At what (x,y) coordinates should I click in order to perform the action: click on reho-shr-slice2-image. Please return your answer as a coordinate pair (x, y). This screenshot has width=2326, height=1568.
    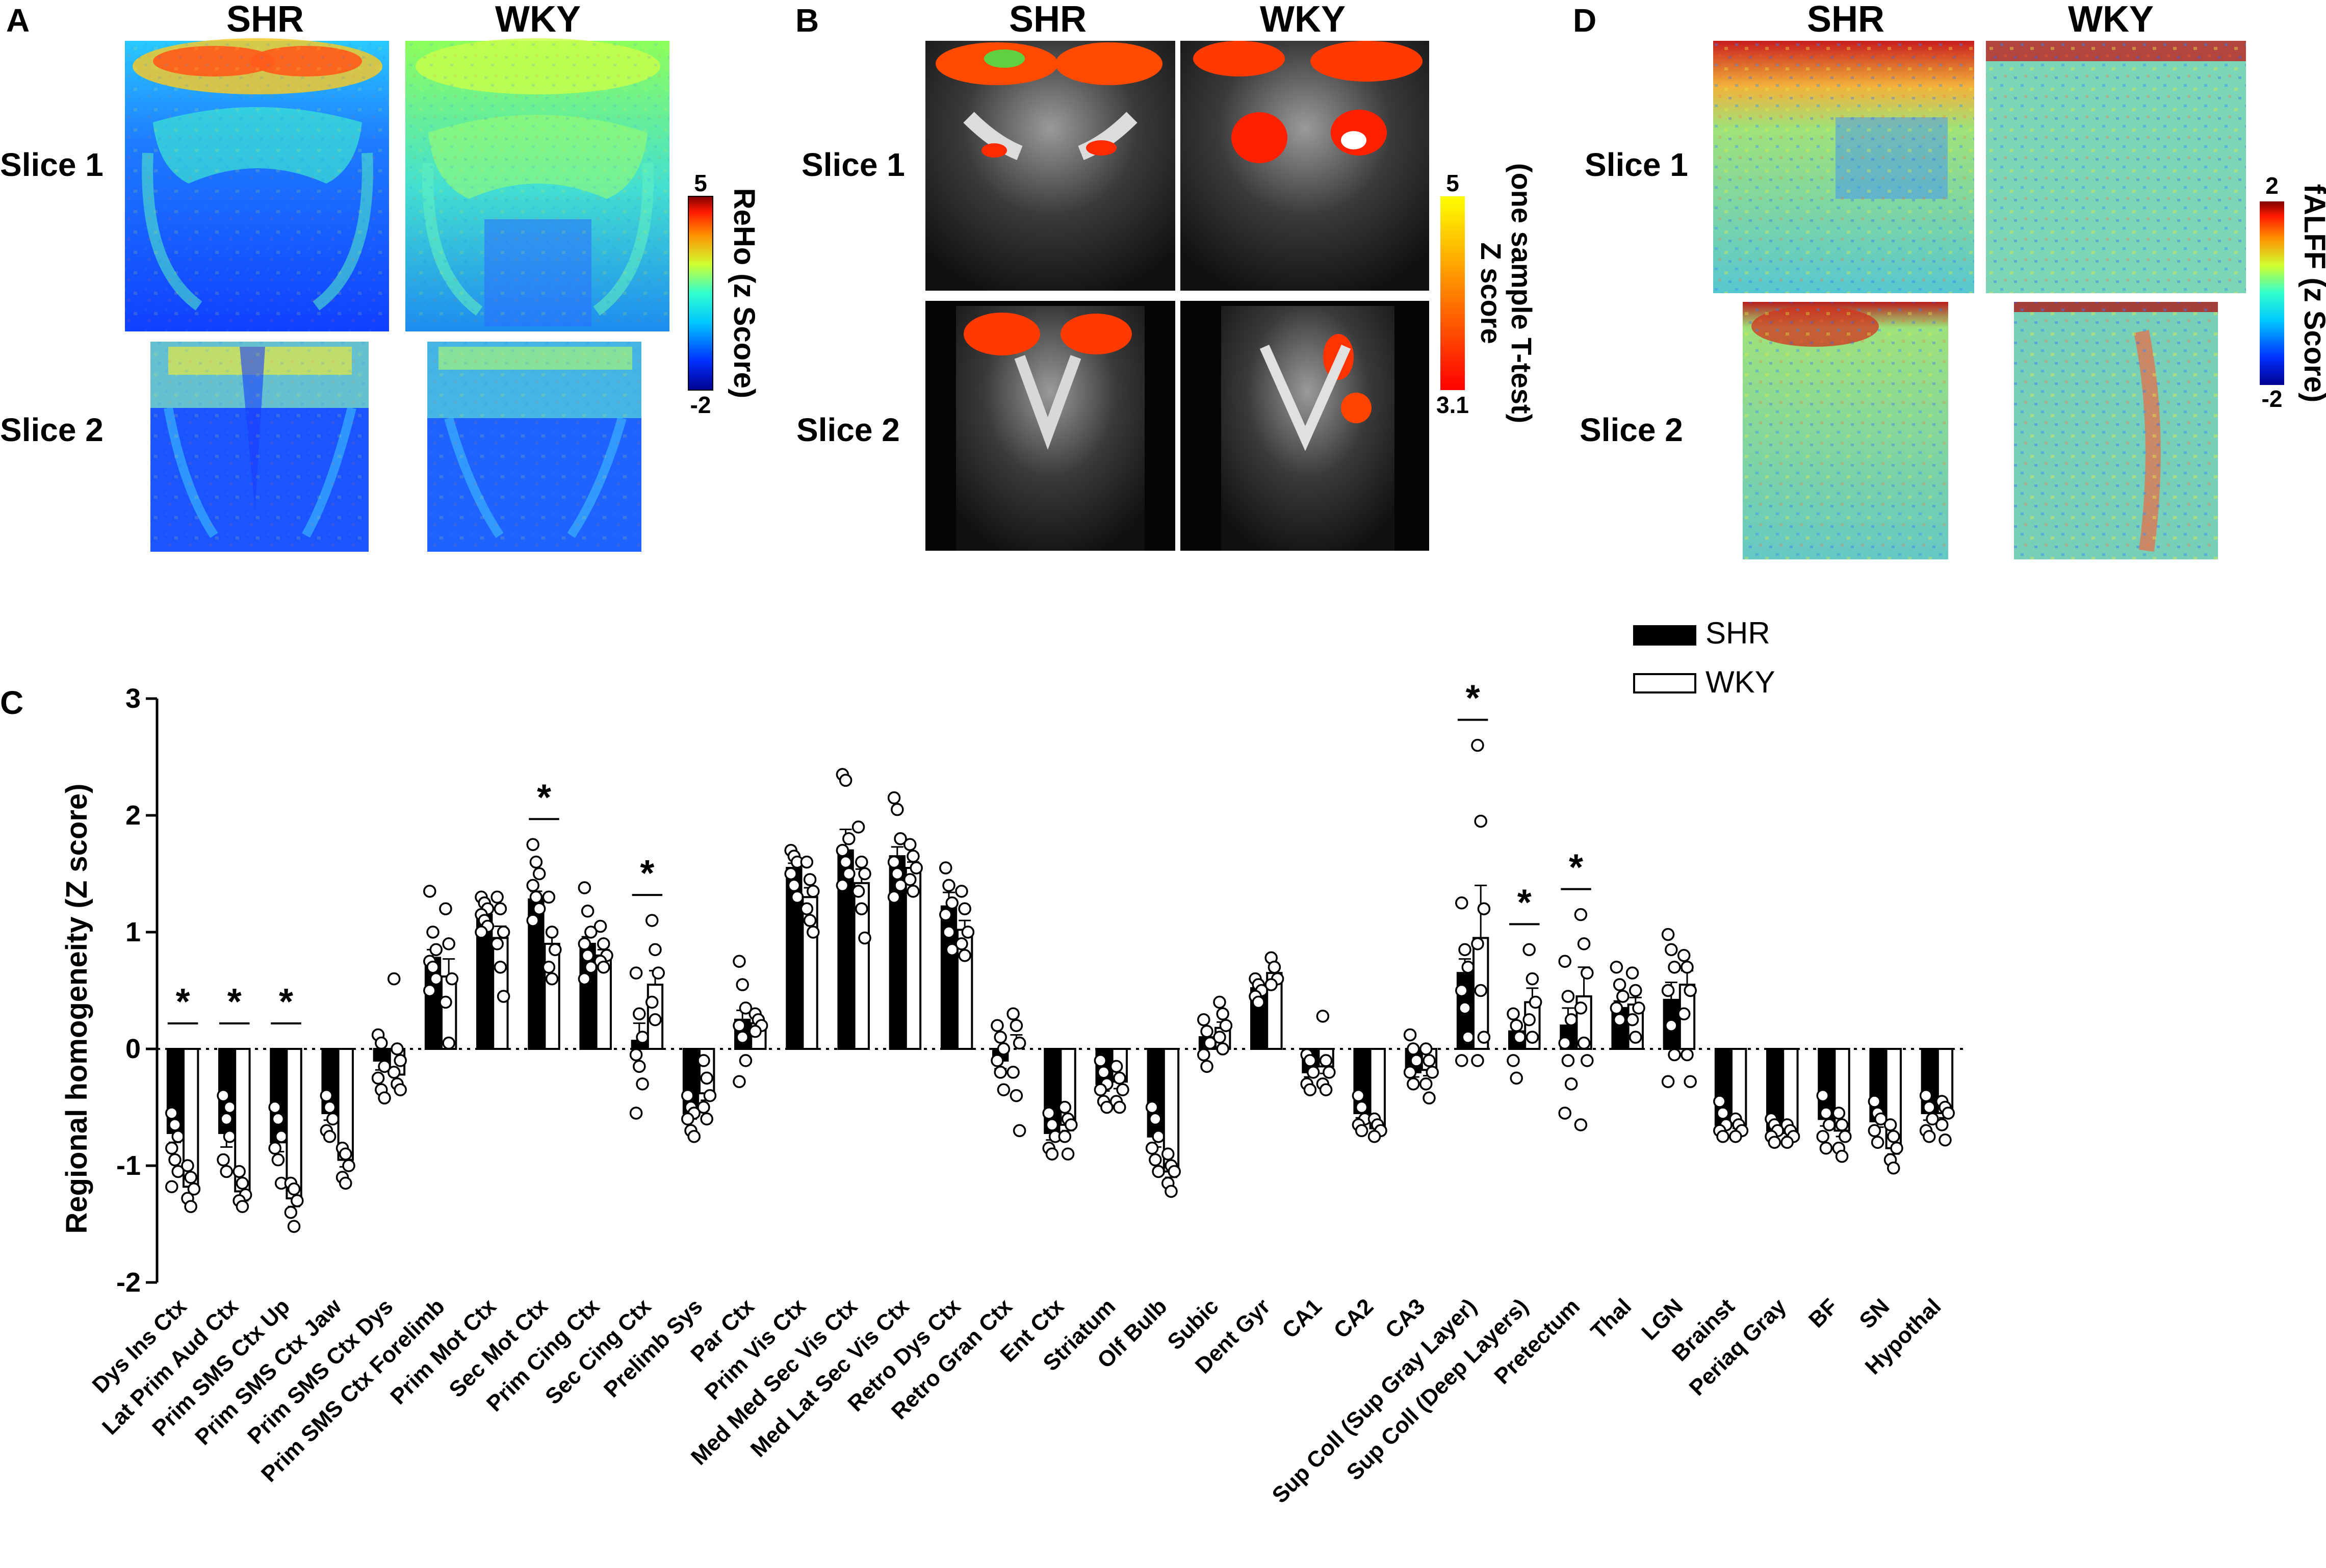
    Looking at the image, I should click on (259, 447).